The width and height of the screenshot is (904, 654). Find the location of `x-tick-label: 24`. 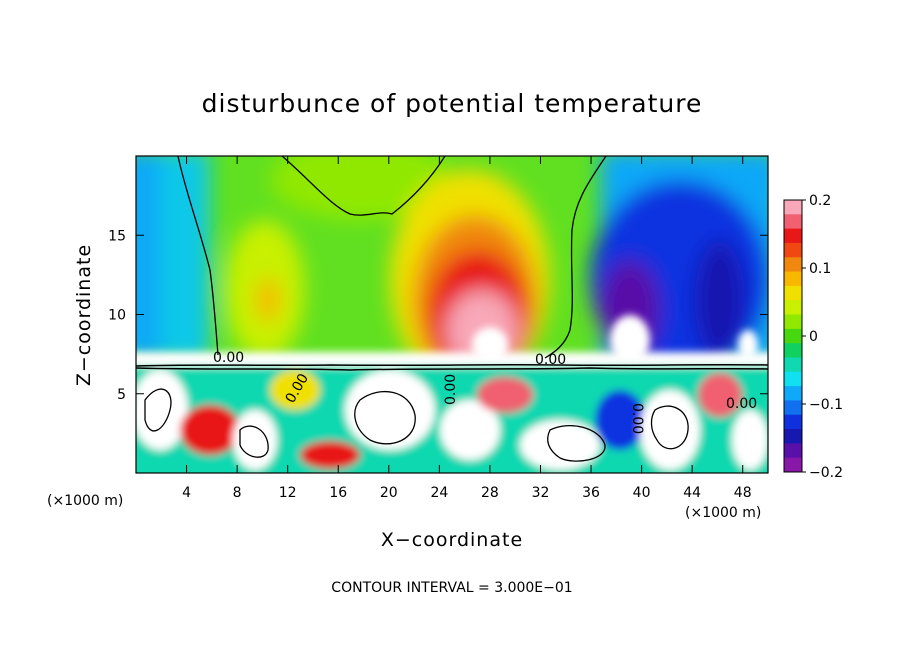

x-tick-label: 24 is located at coordinates (439, 493).